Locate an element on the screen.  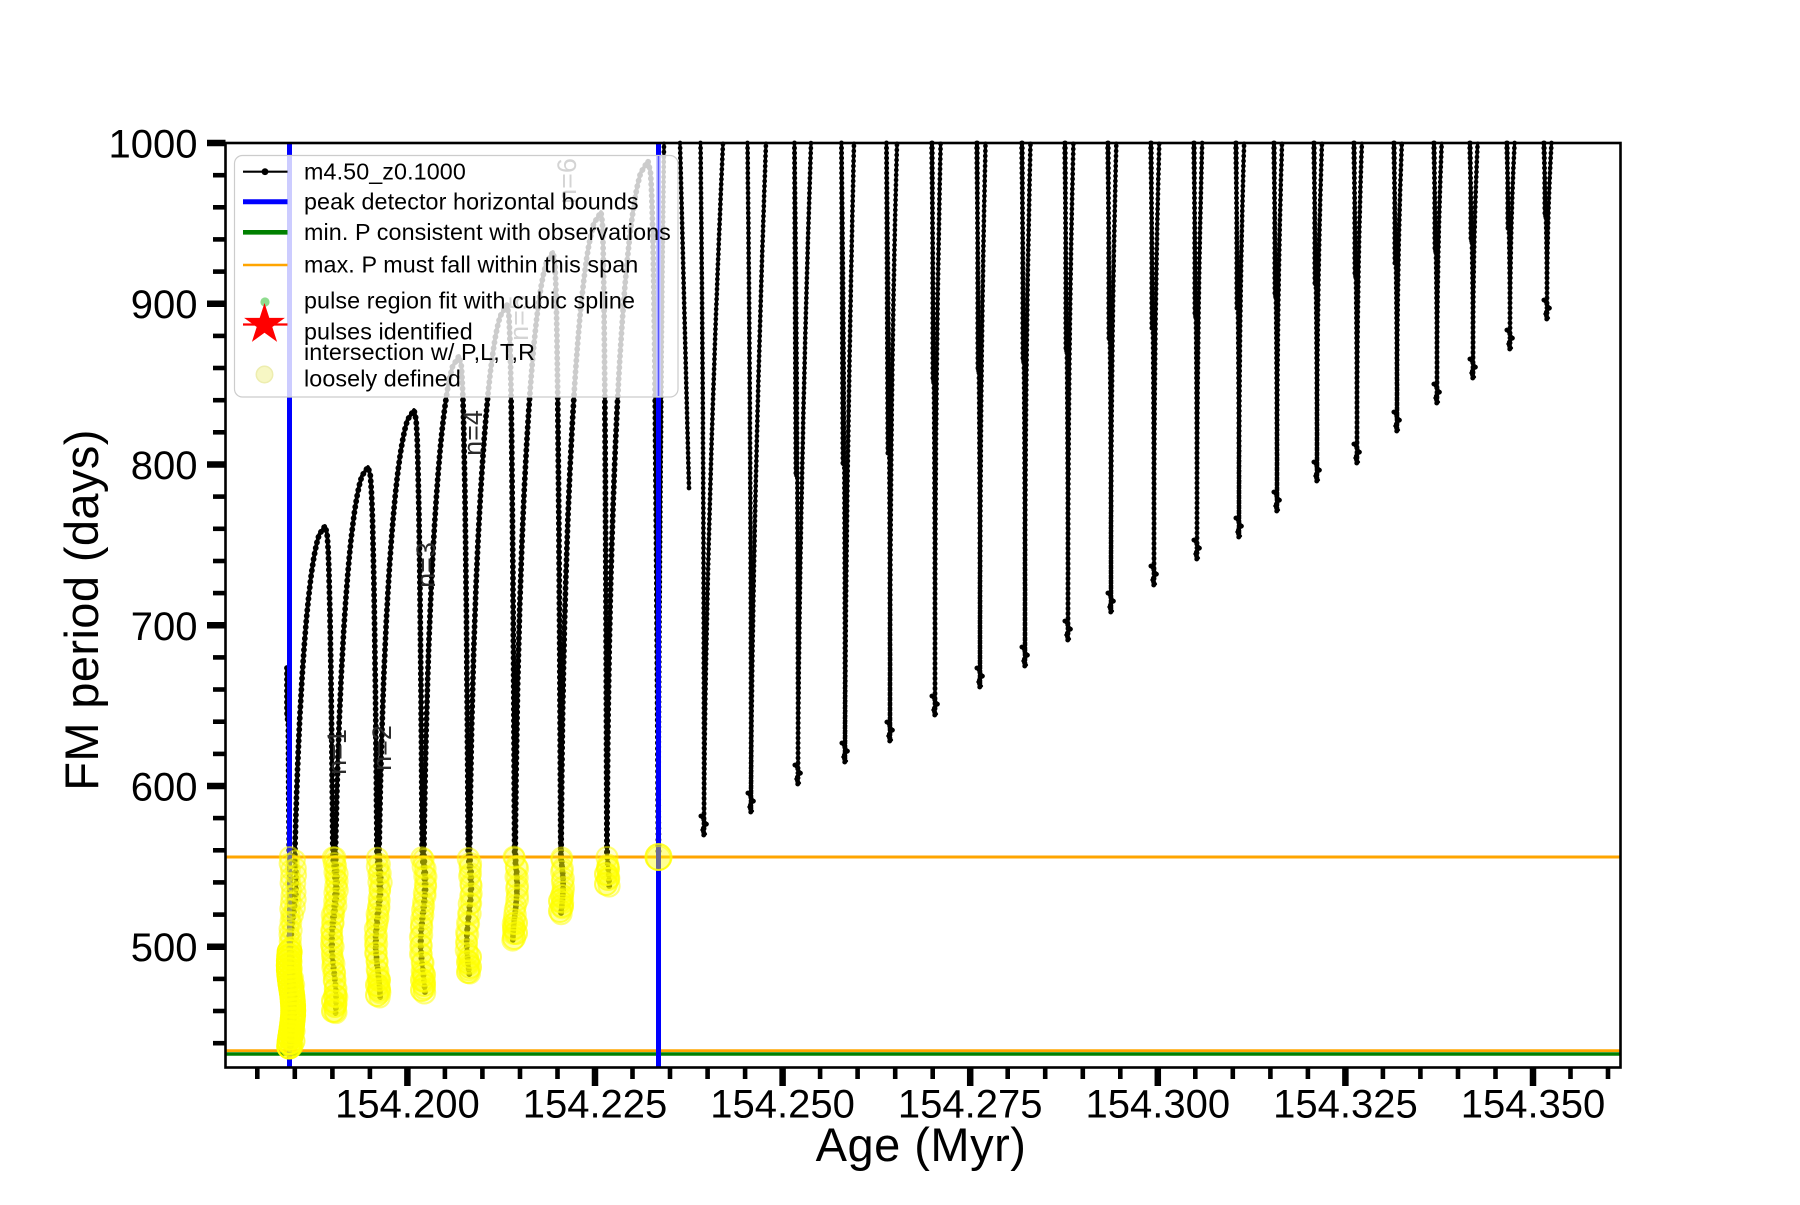
svg-text: 154.250 is located at coordinates (782, 1105).